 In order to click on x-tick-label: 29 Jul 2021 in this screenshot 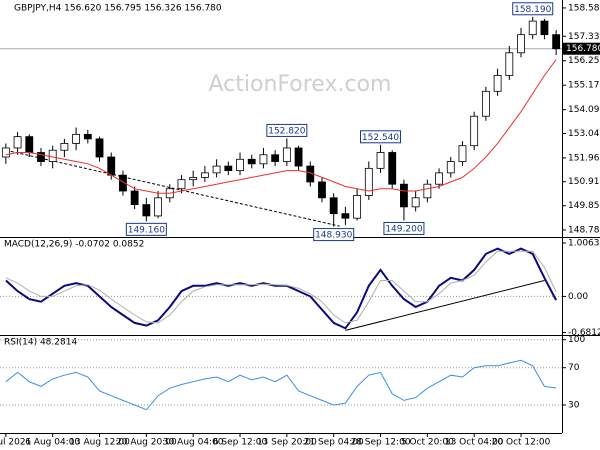, I will do `click(15, 443)`.